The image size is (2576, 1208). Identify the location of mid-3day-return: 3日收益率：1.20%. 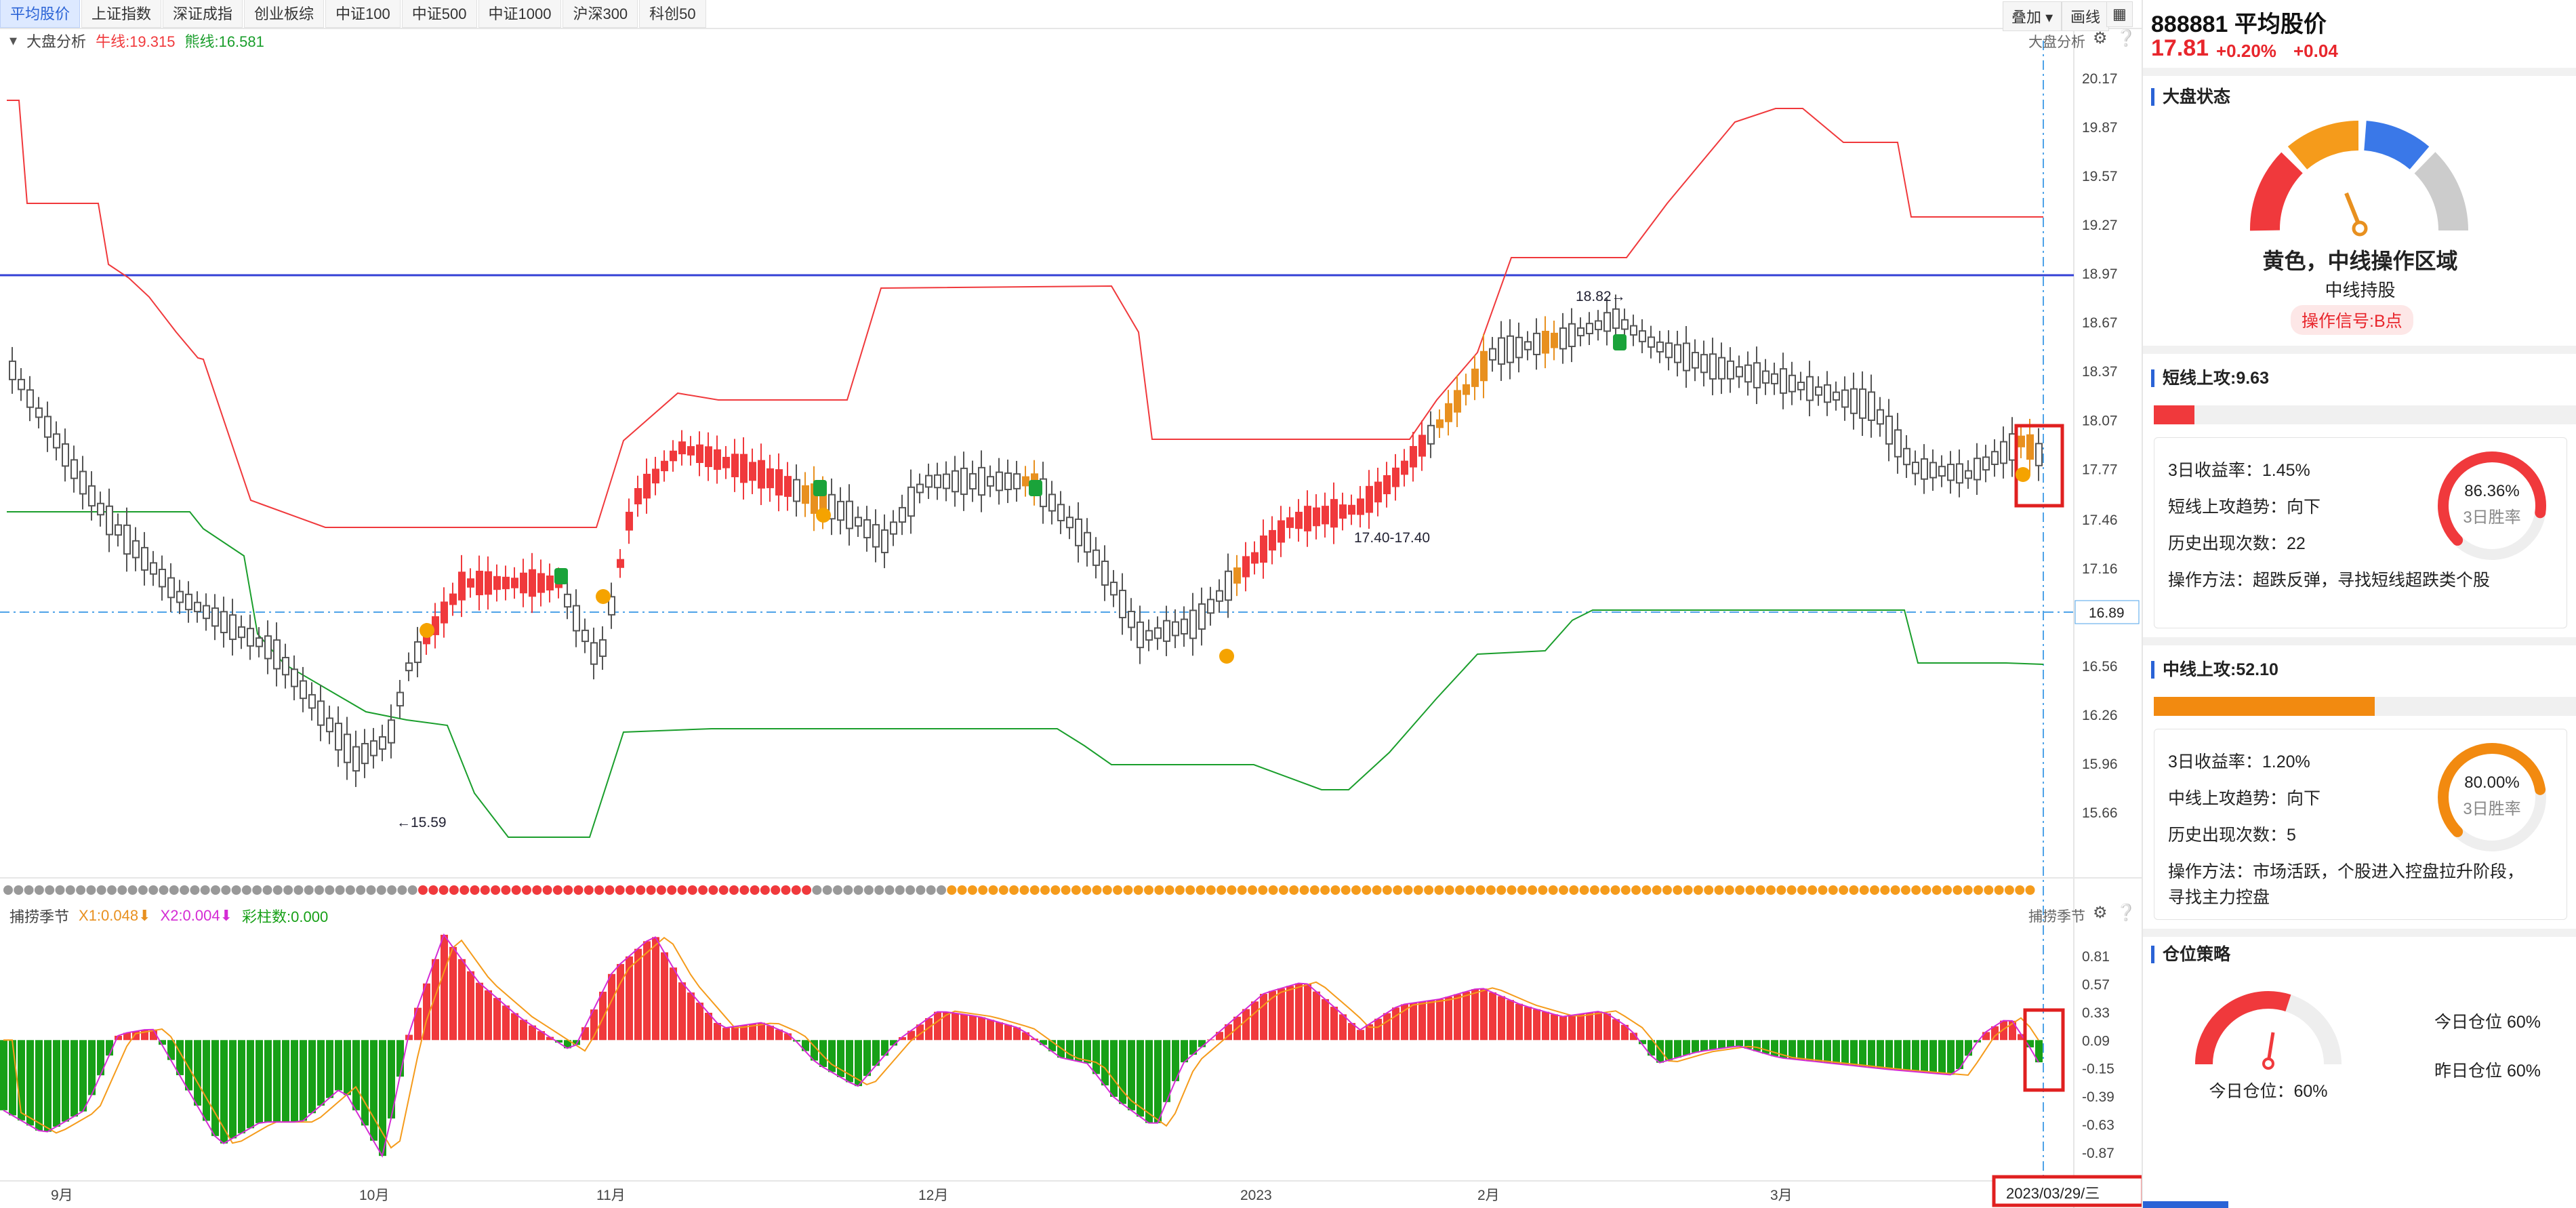
(2239, 761).